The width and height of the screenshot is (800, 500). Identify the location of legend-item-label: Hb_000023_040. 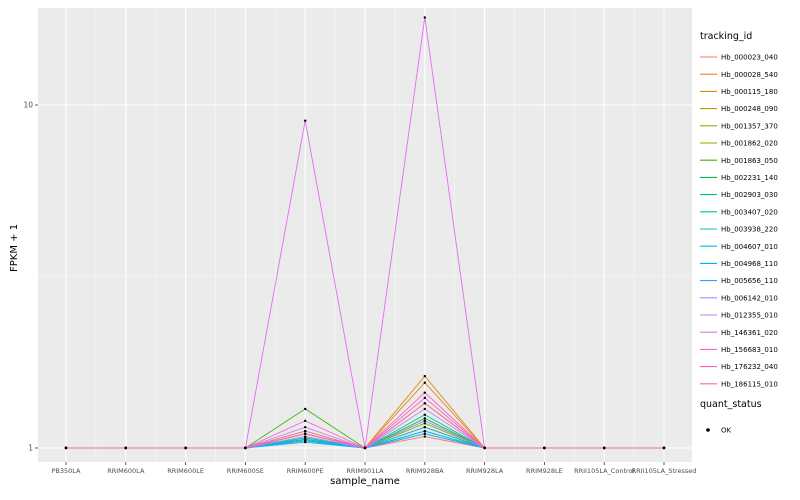
(749, 58).